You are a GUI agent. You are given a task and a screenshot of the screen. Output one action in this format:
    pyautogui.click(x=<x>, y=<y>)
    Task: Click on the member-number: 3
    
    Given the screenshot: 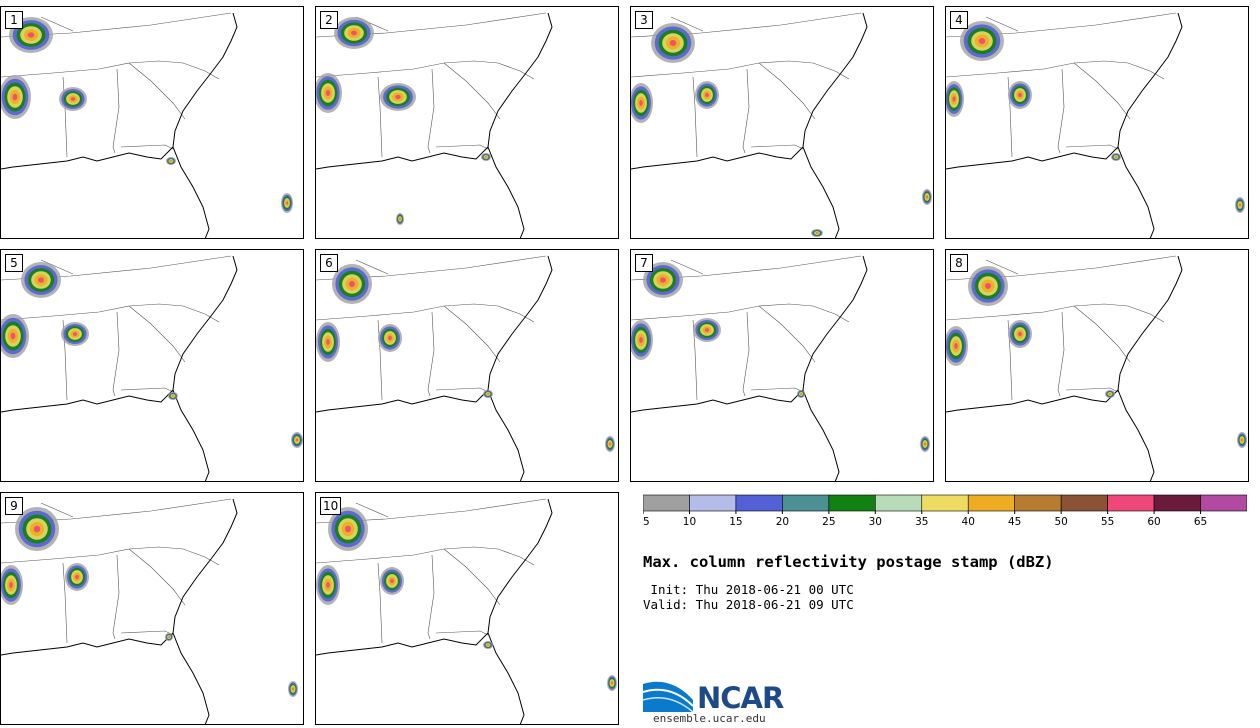 What is the action you would take?
    pyautogui.click(x=644, y=20)
    